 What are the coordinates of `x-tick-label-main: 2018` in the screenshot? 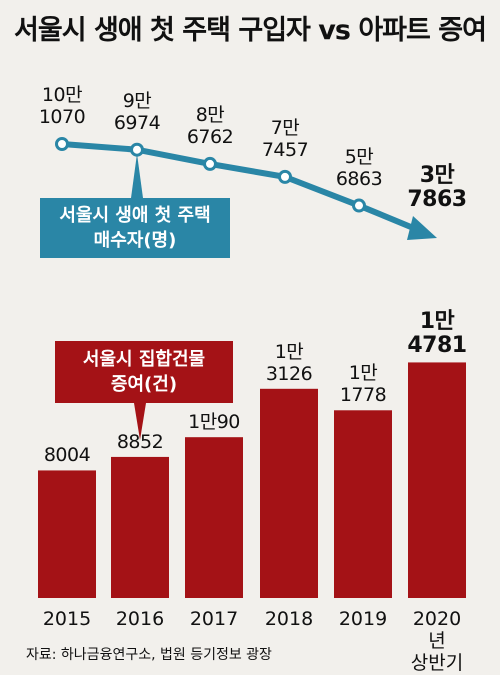 It's located at (289, 619).